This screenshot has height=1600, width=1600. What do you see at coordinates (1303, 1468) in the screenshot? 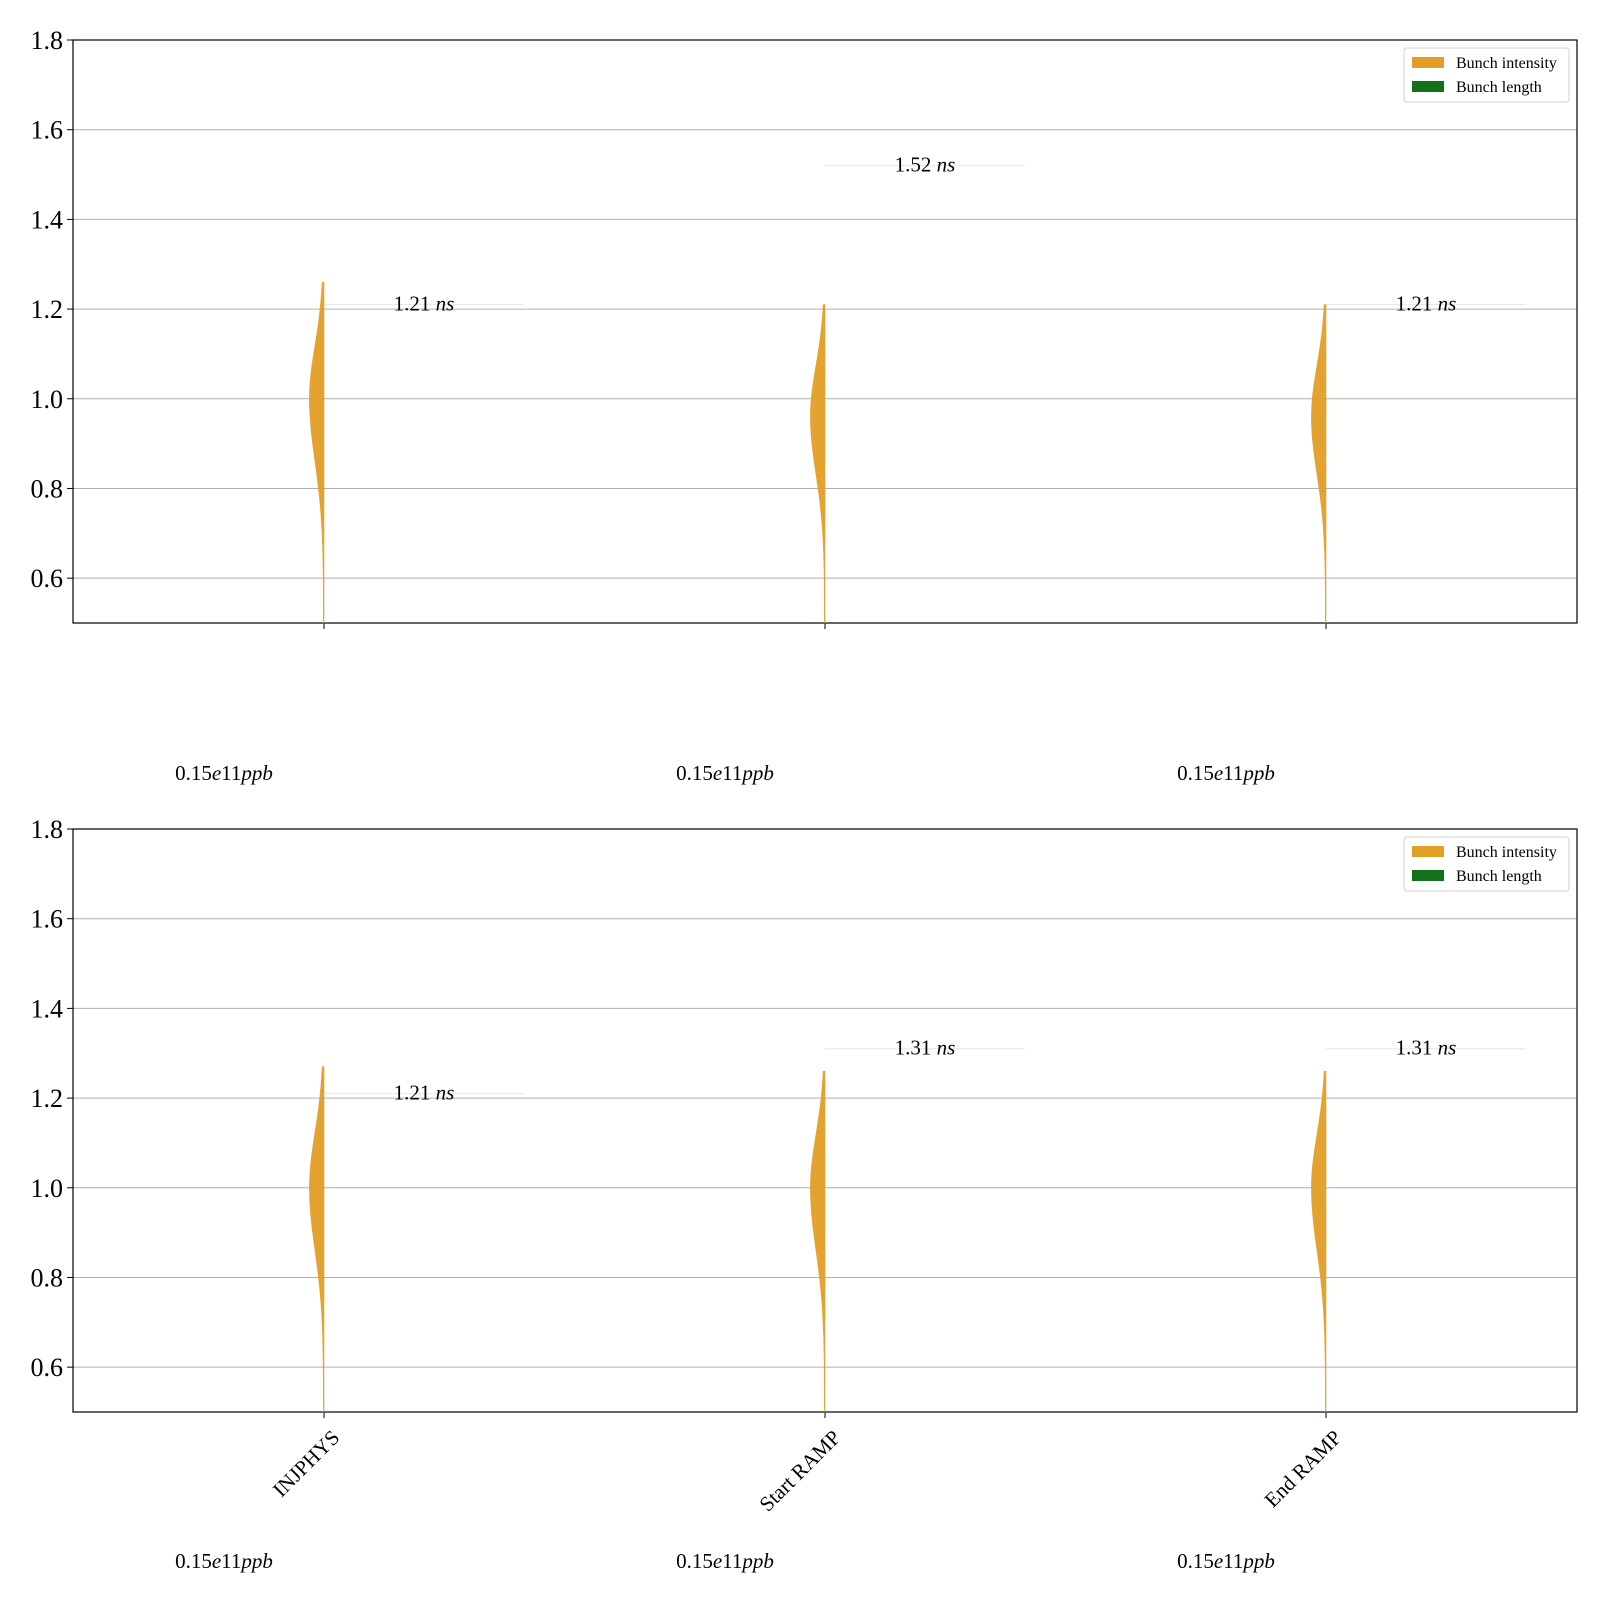
I see `x-category-label: End RAMP` at bounding box center [1303, 1468].